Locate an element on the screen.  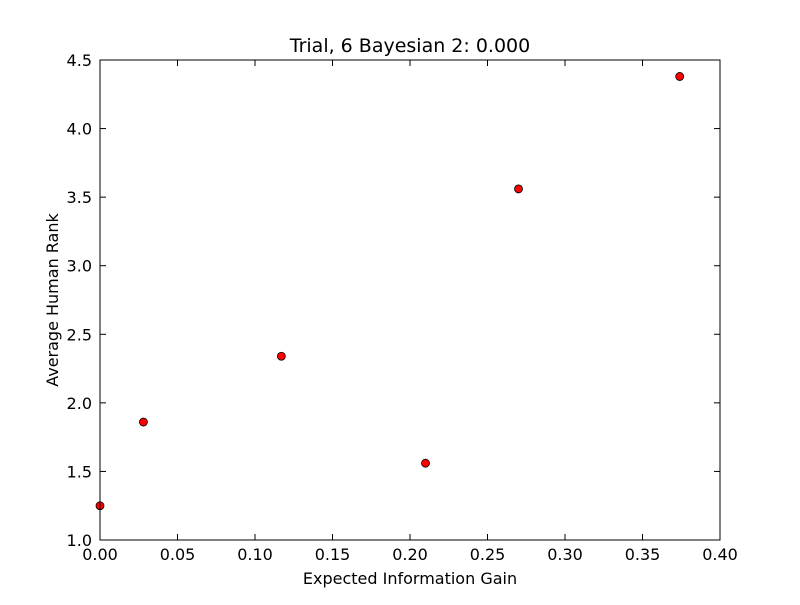
x-tick-label: 0.10 is located at coordinates (255, 554).